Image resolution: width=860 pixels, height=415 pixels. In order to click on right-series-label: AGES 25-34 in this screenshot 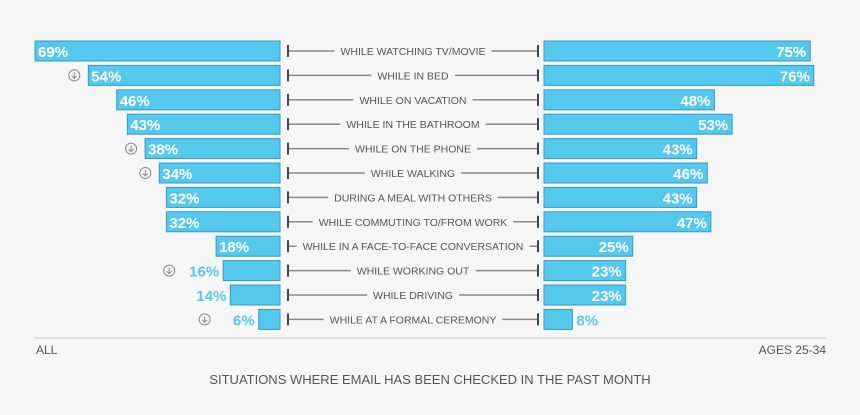, I will do `click(793, 350)`.